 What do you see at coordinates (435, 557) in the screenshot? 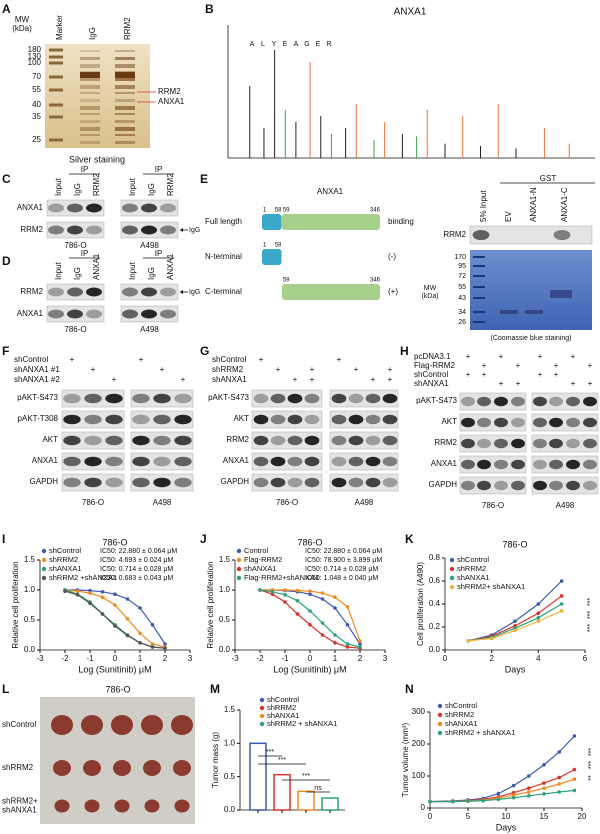
I see `y-tick-label: 0.8` at bounding box center [435, 557].